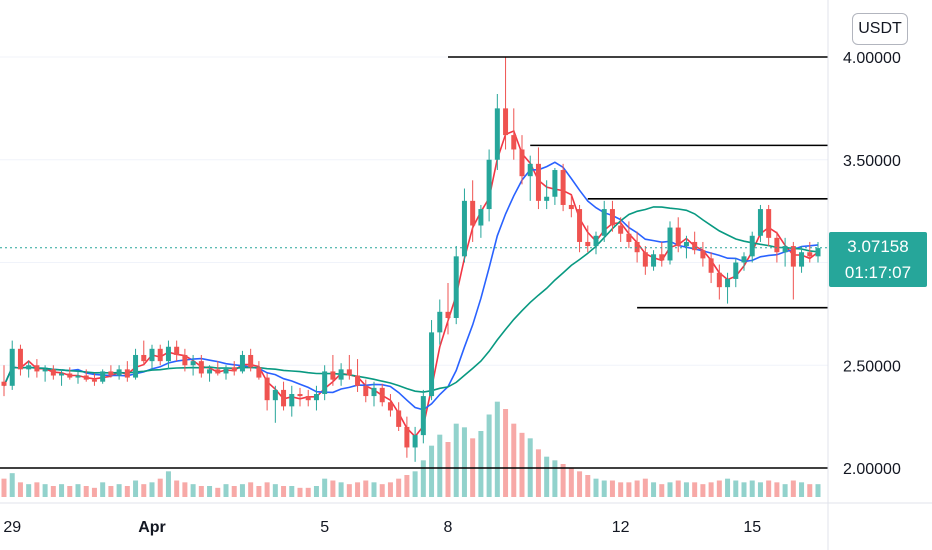  I want to click on currency-selector: USDT, so click(880, 29).